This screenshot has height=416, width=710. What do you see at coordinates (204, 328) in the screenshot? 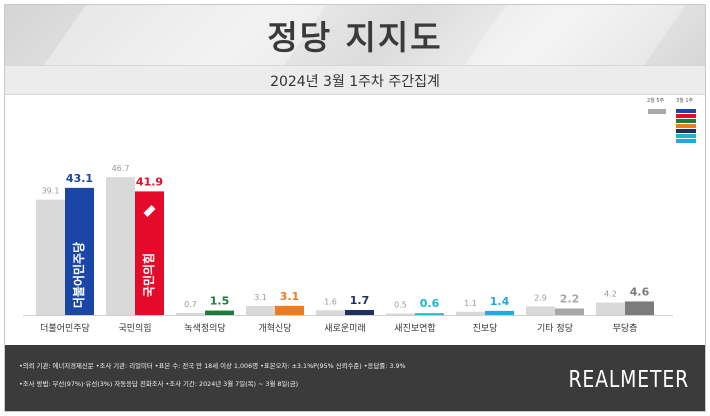
I see `category-label-3: 녹색정의당` at bounding box center [204, 328].